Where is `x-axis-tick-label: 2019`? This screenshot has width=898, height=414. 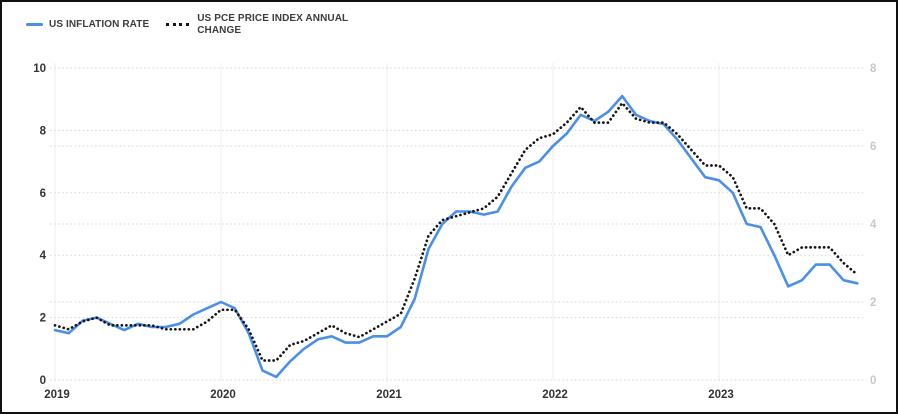 x-axis-tick-label: 2019 is located at coordinates (57, 395).